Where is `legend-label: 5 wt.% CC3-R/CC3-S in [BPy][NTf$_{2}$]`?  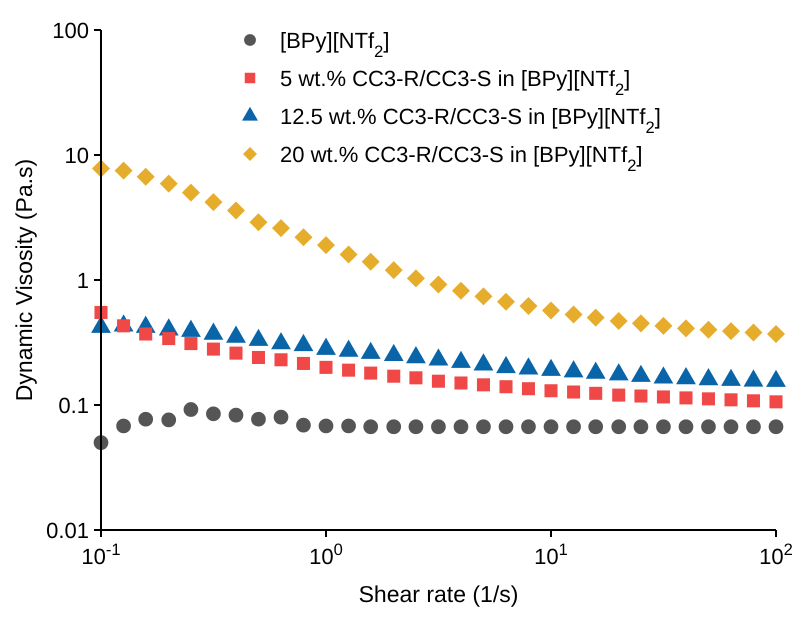 legend-label: 5 wt.% CC3-R/CC3-S in [BPy][NTf$_{2}$] is located at coordinates (455, 82).